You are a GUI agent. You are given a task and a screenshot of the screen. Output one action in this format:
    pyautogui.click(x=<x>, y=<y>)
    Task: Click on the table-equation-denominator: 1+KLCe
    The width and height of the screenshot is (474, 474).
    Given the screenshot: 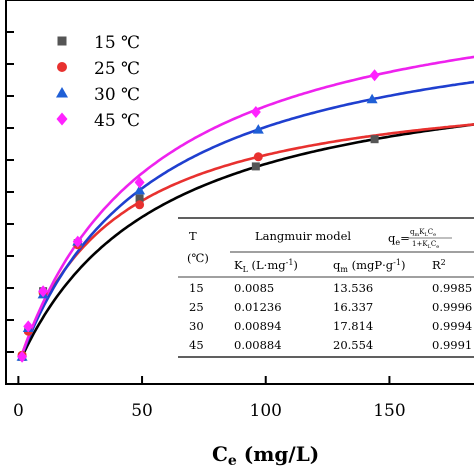 What is the action you would take?
    pyautogui.click(x=425, y=245)
    